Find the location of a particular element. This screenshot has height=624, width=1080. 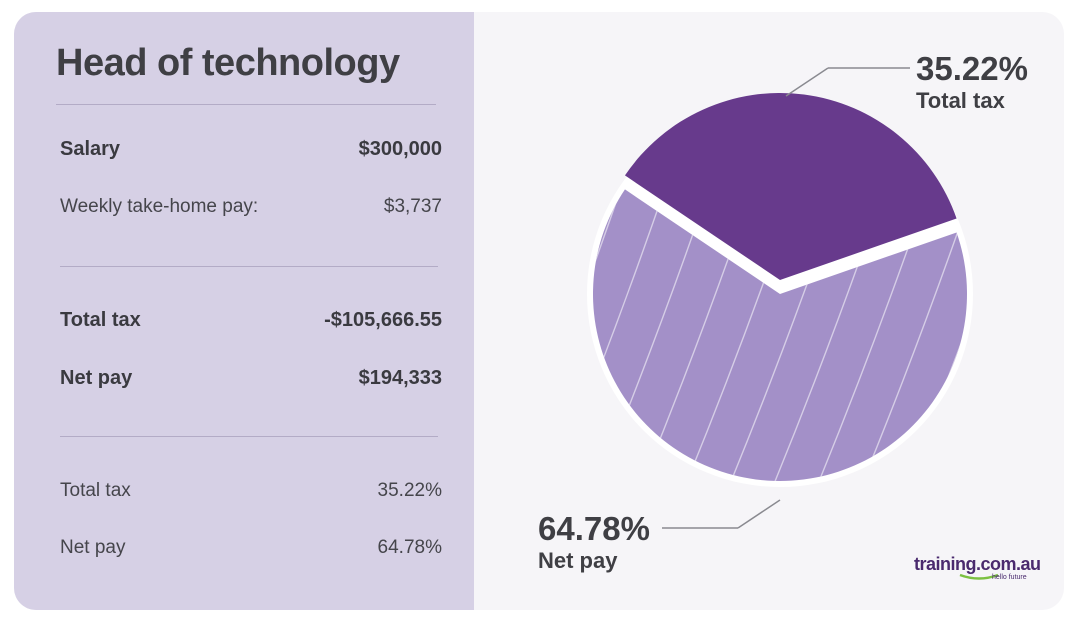

net-pay-label: Net pay is located at coordinates (96, 378).